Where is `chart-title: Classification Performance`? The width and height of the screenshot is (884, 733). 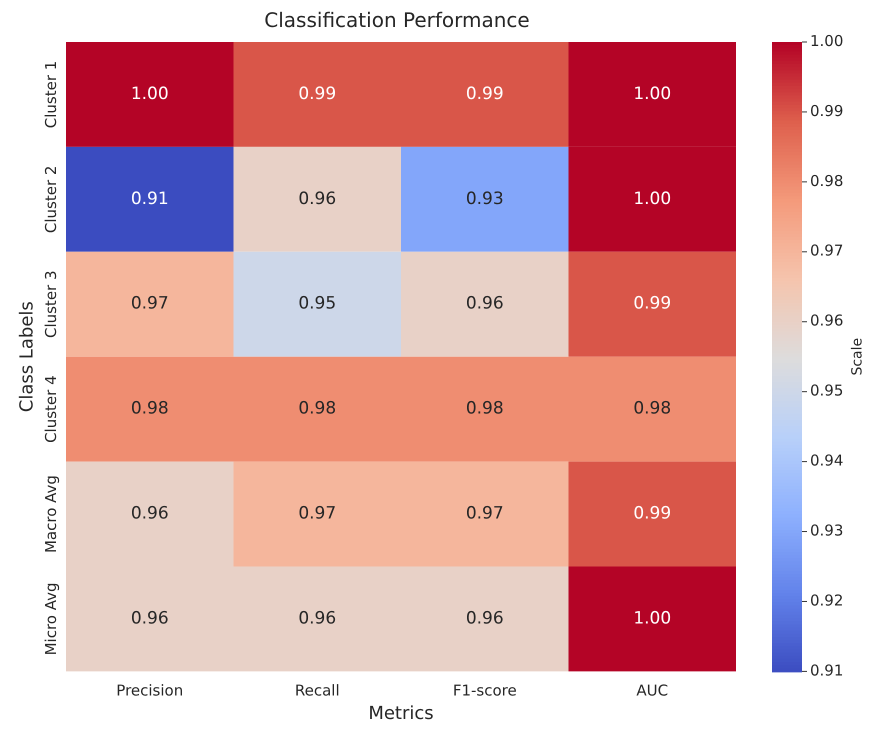 chart-title: Classification Performance is located at coordinates (397, 20).